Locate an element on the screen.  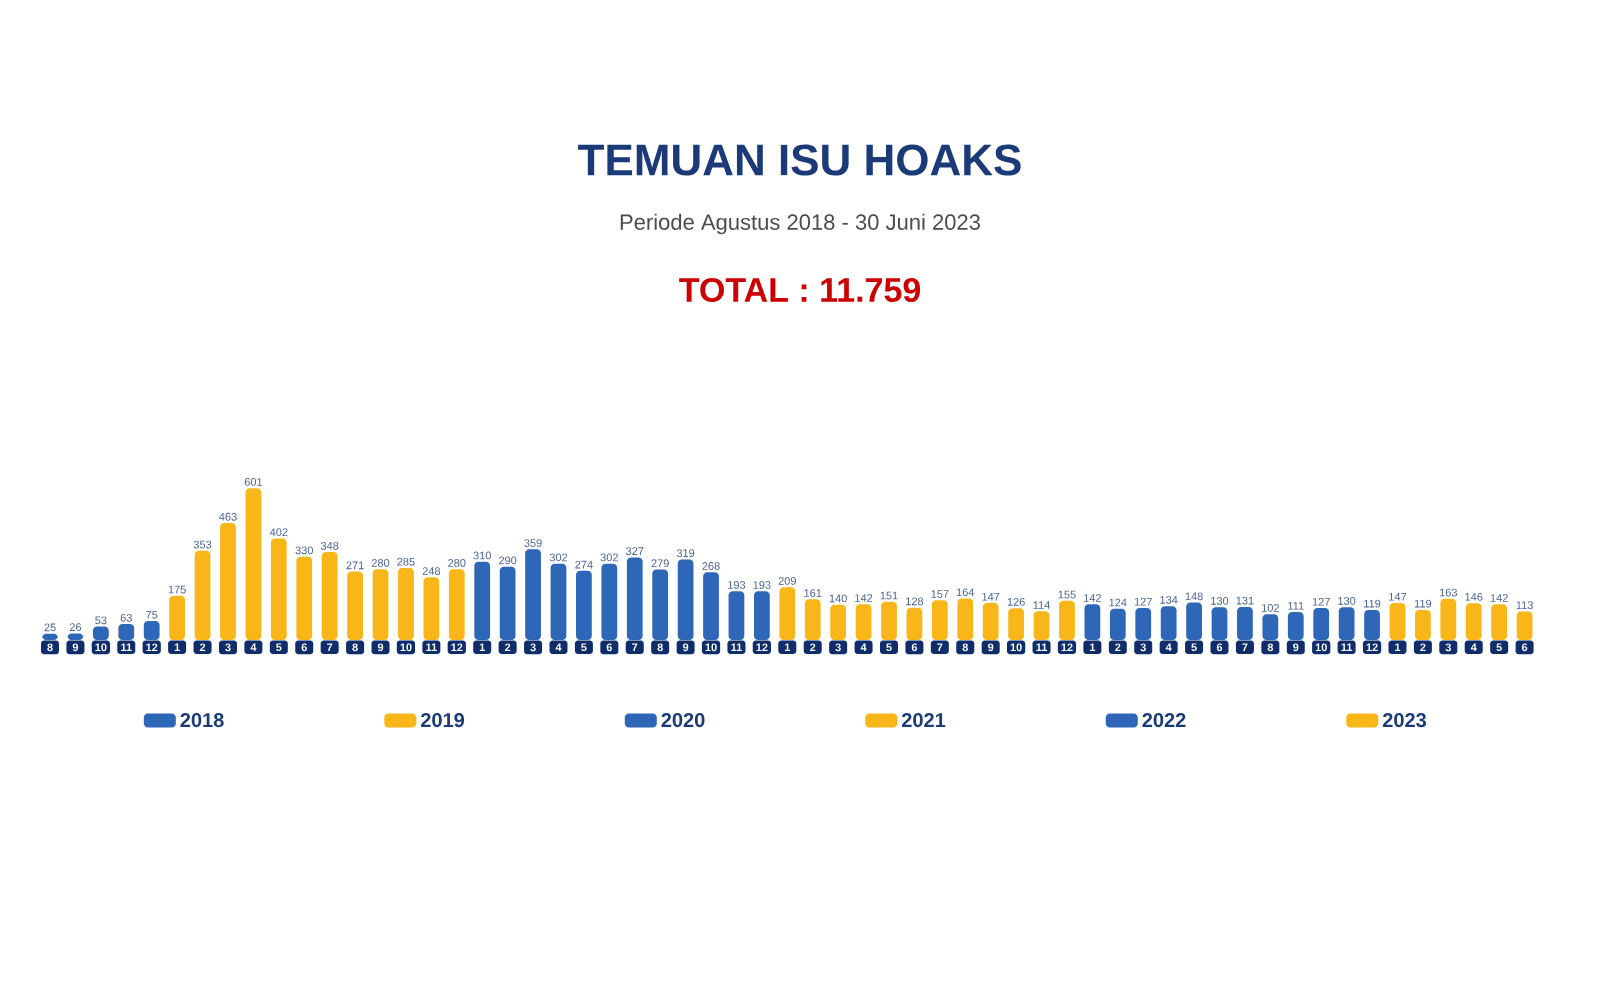
legend-label: 2023 is located at coordinates (1404, 720).